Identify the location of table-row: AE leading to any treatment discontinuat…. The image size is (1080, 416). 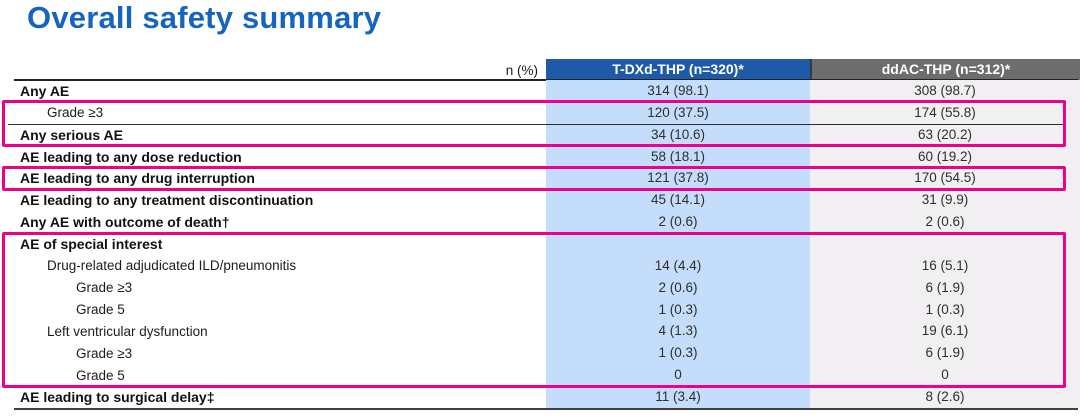
(540, 200).